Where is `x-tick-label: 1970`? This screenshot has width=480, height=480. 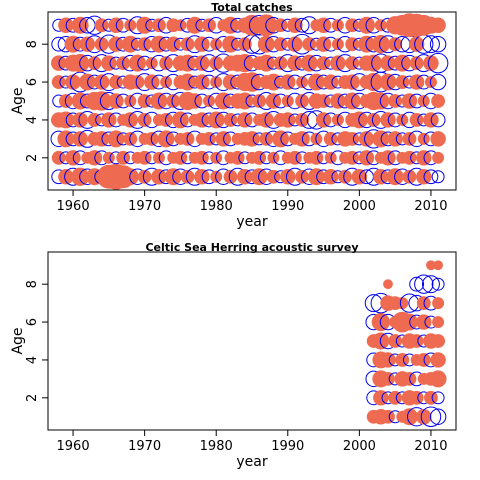
x-tick-label: 1970 is located at coordinates (144, 206).